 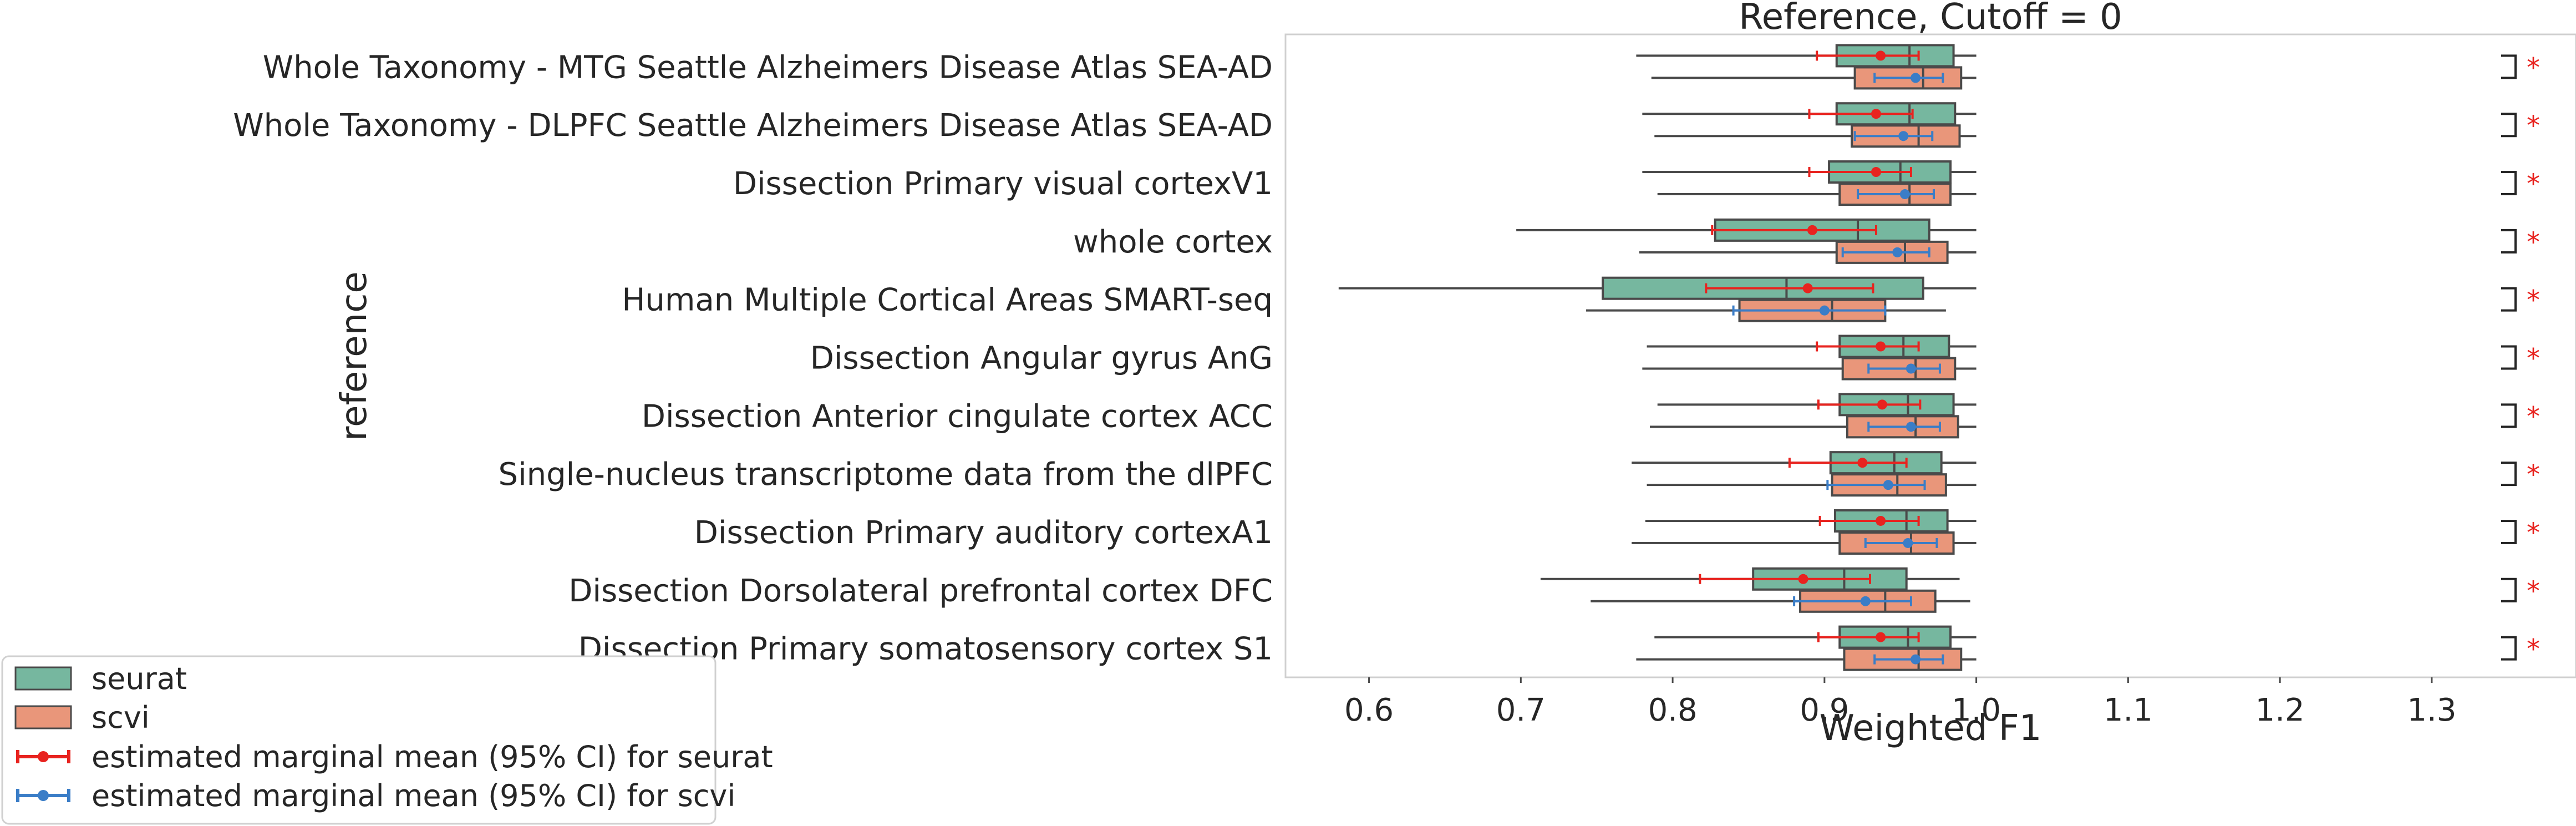 I want to click on x-tick-label: 0.7, so click(x=1521, y=710).